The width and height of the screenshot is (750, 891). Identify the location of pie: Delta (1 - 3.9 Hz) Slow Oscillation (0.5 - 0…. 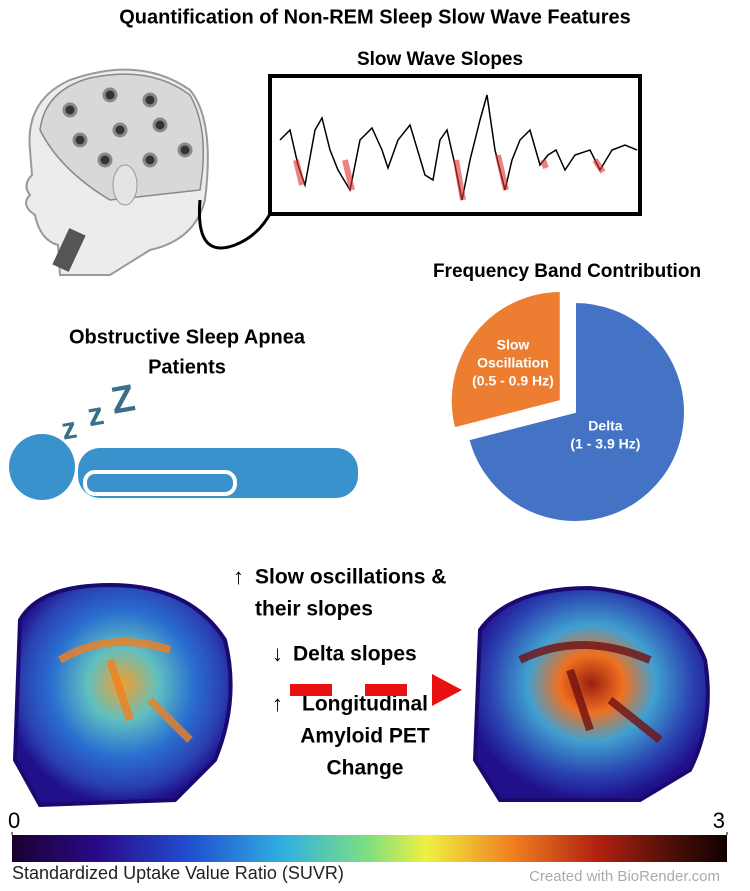
(567, 406).